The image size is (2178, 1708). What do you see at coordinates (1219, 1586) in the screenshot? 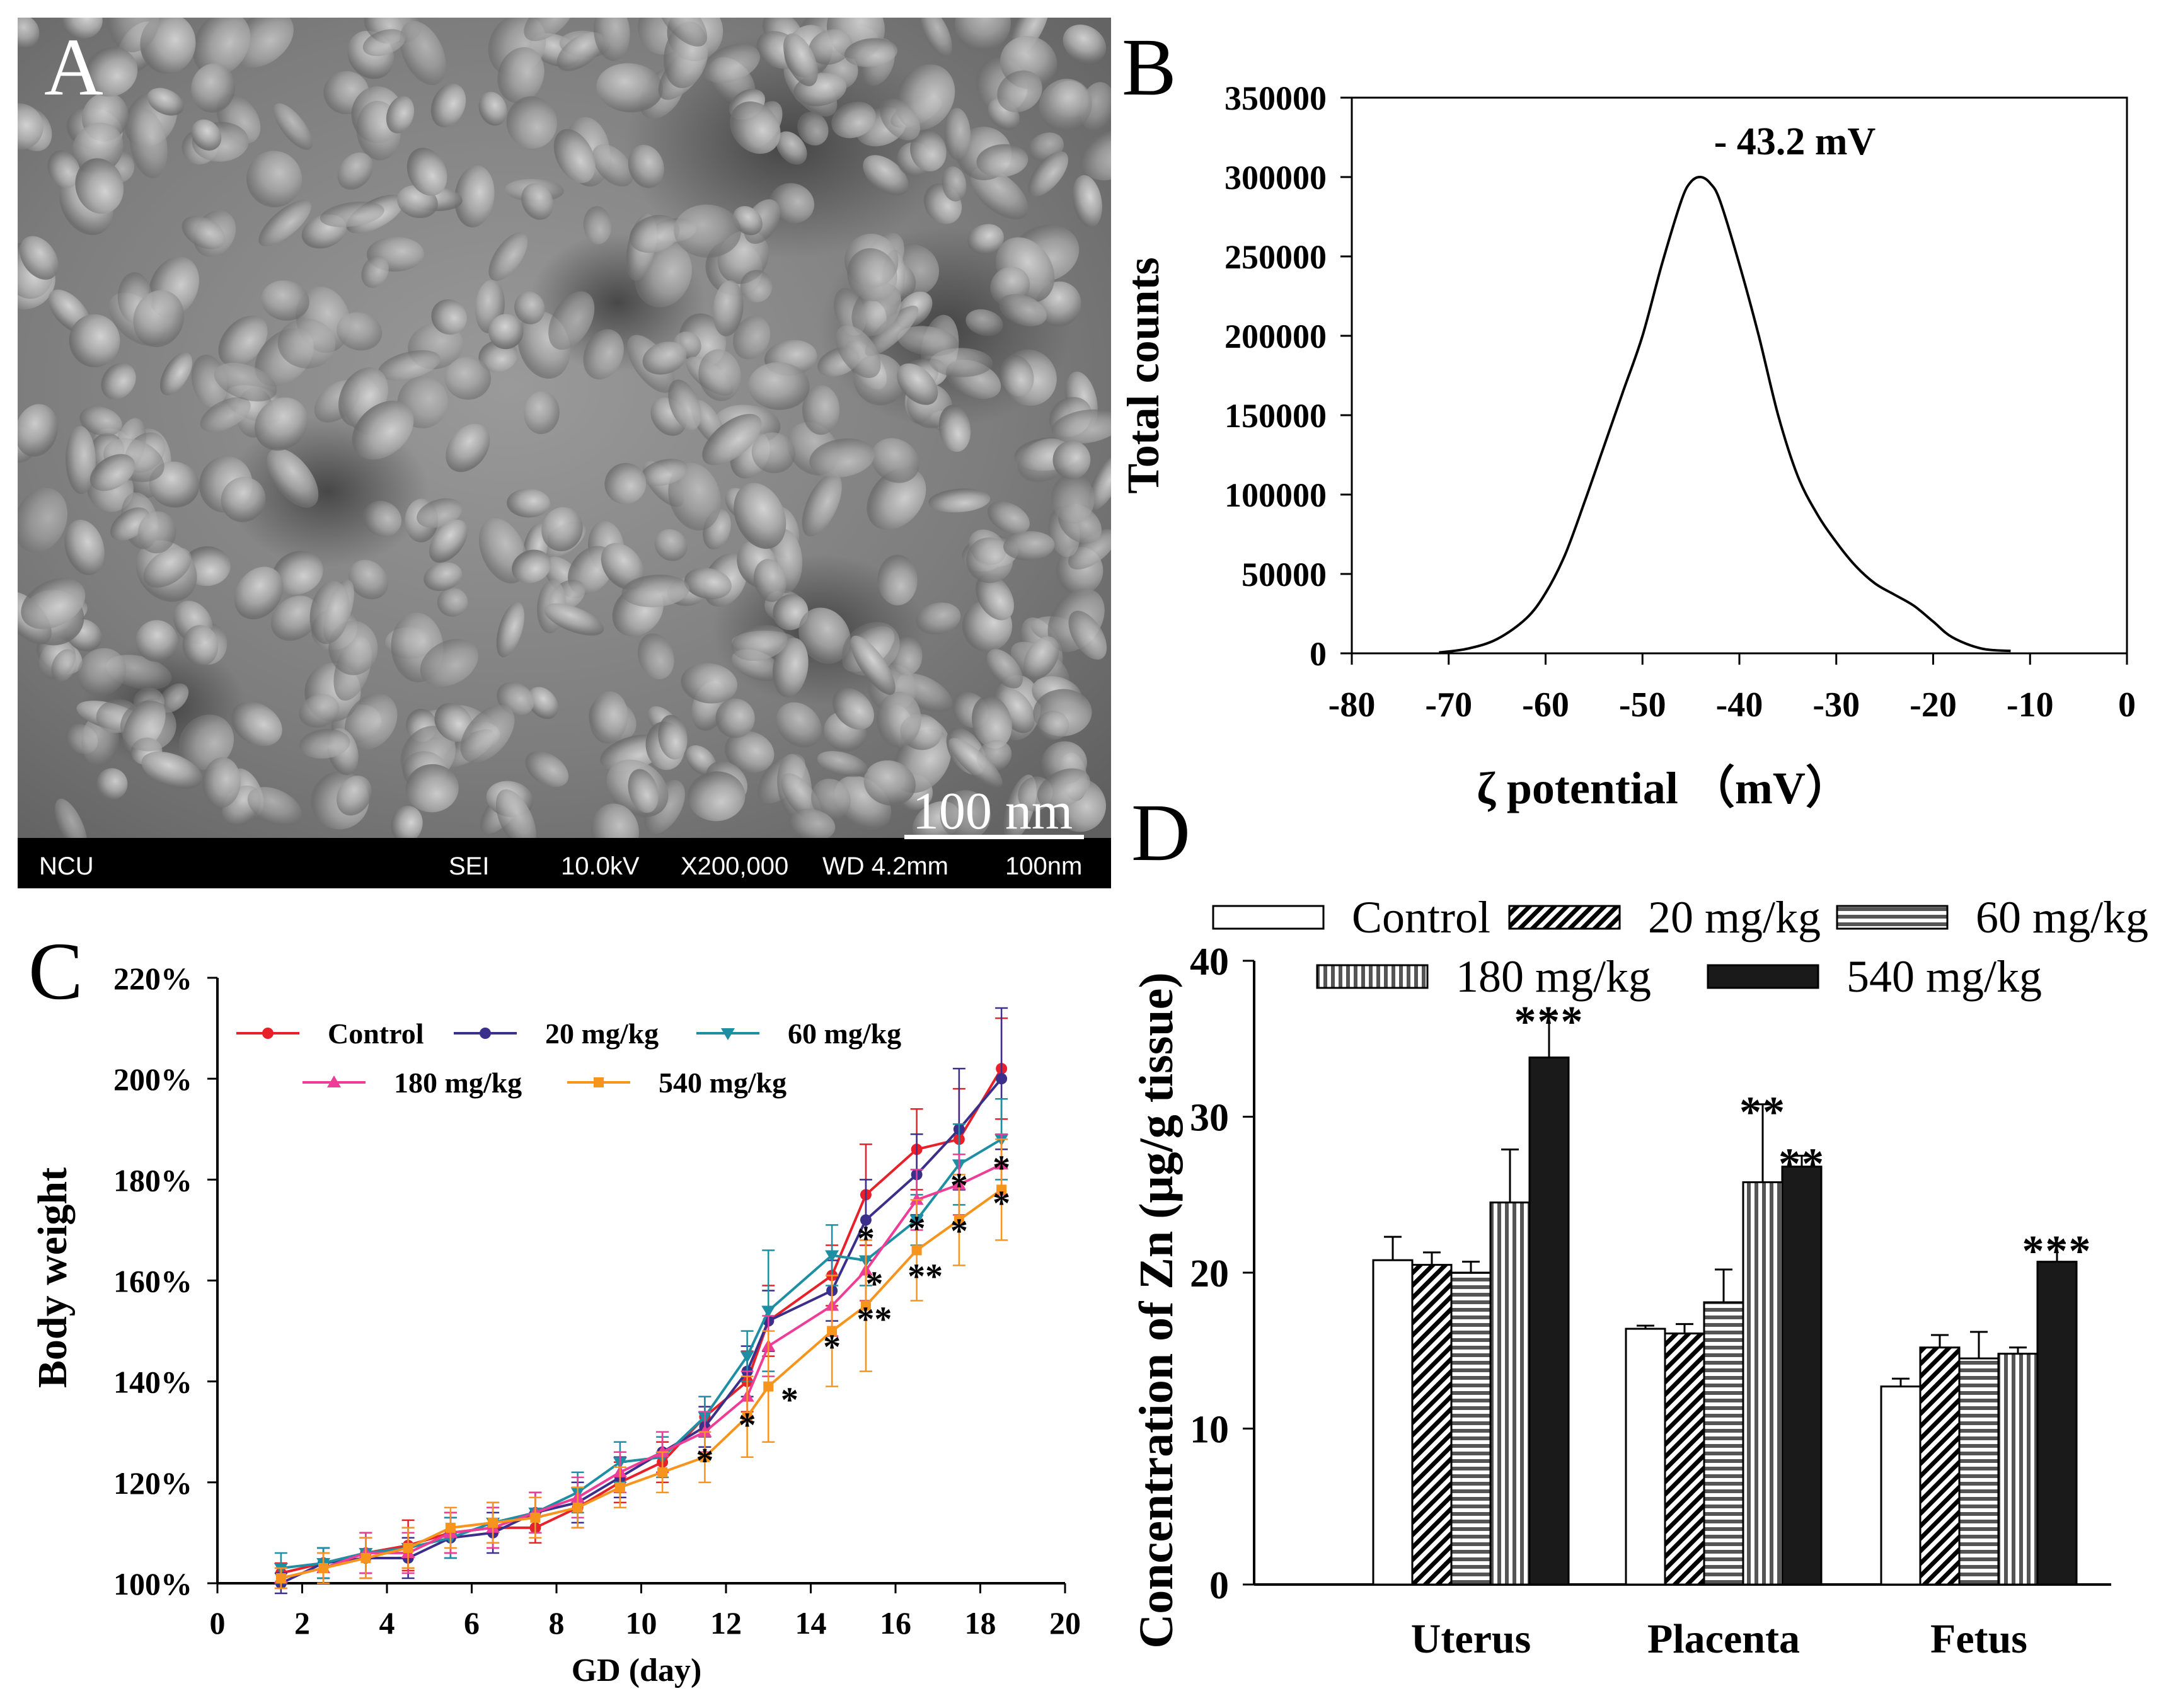
I see `zinc-y-tick-label: 0` at bounding box center [1219, 1586].